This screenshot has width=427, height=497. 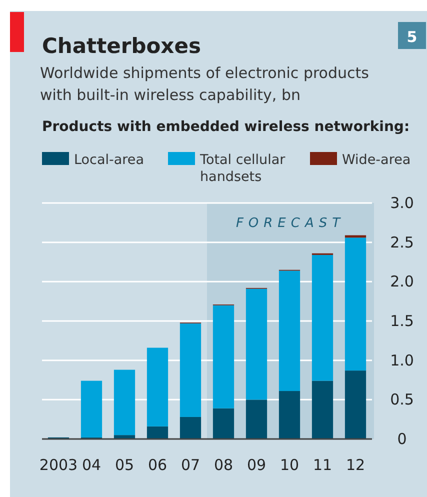 What do you see at coordinates (224, 465) in the screenshot?
I see `x-tick-label: 08` at bounding box center [224, 465].